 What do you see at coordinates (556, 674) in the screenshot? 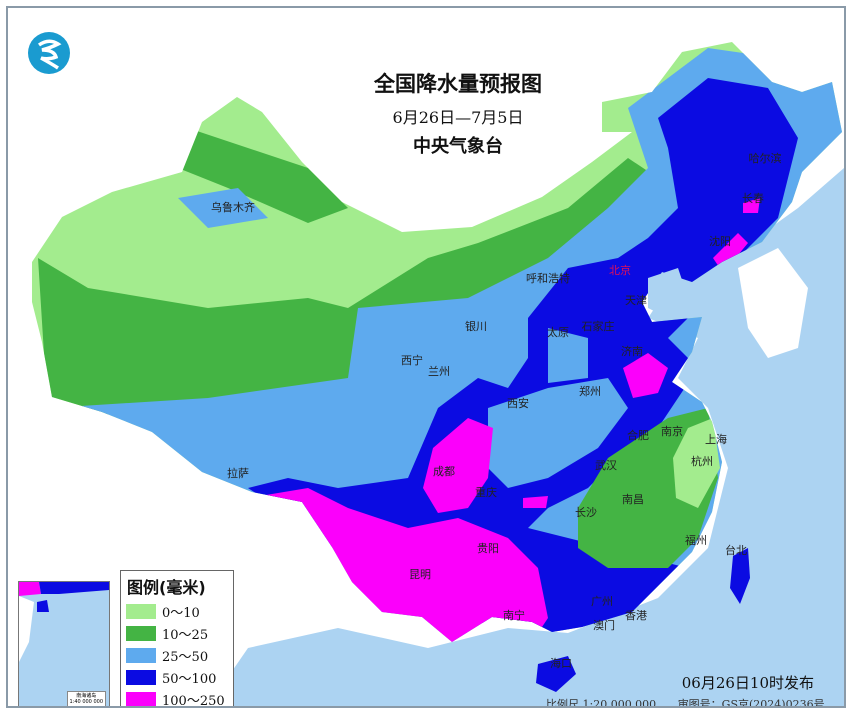
I see `hainan` at bounding box center [556, 674].